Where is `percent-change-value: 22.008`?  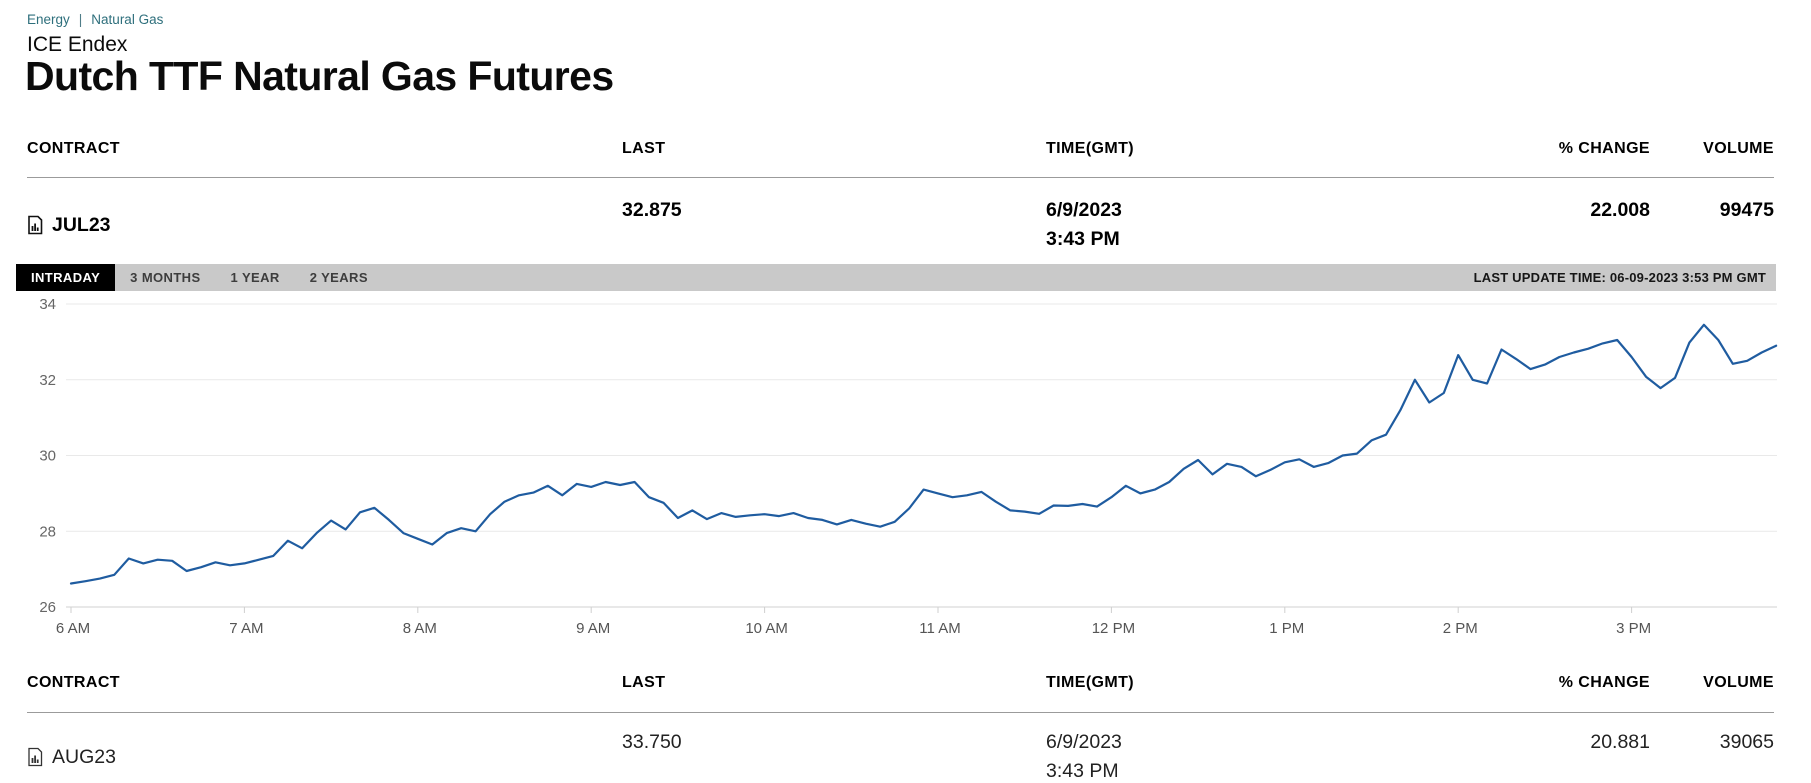 percent-change-value: 22.008 is located at coordinates (1620, 210).